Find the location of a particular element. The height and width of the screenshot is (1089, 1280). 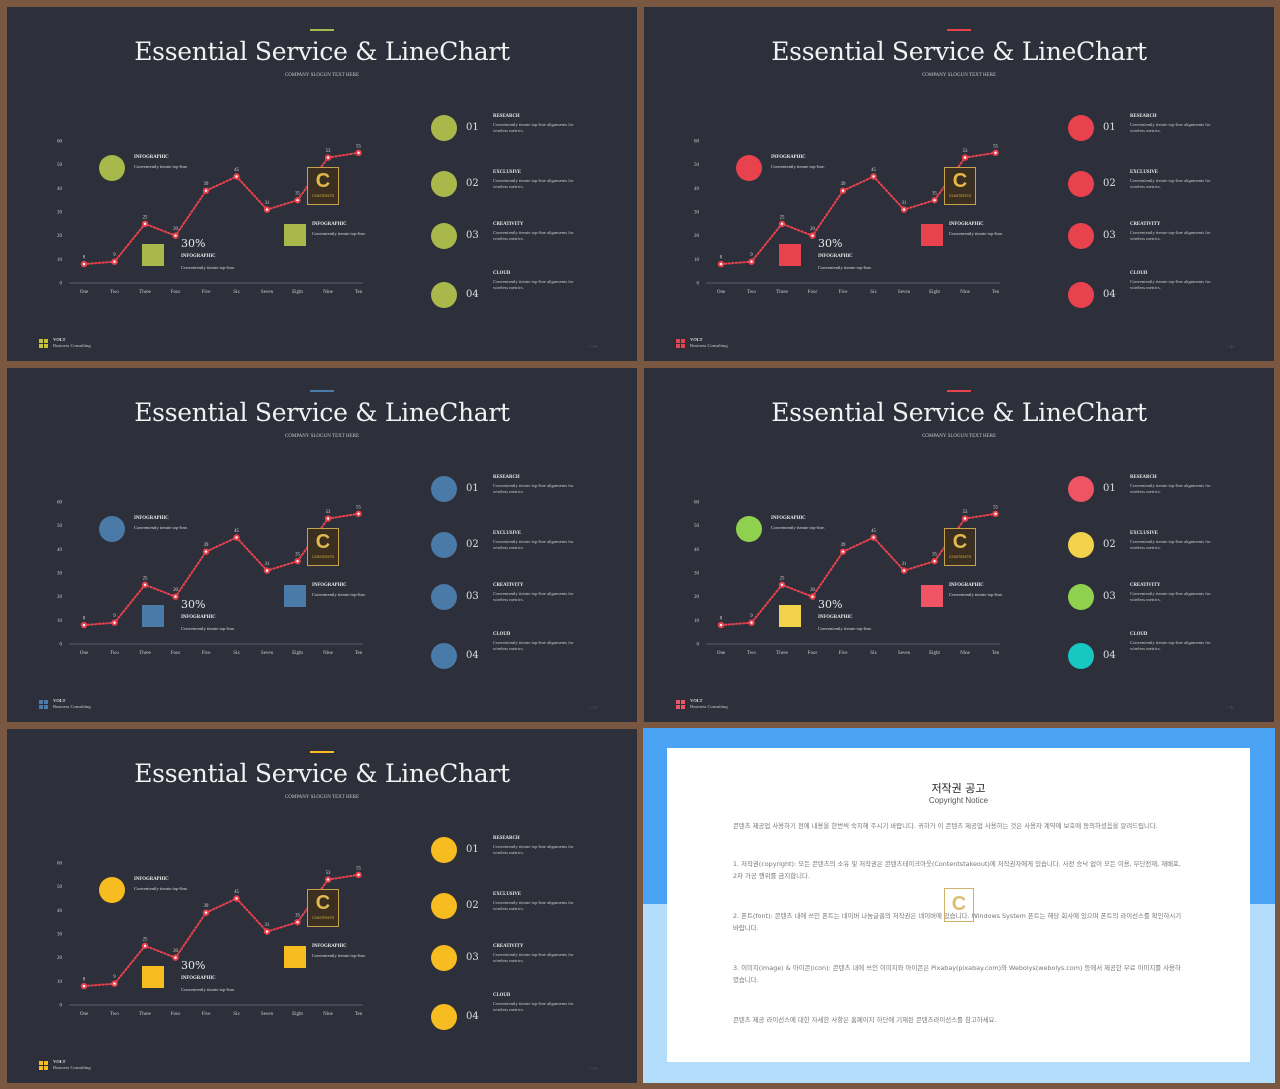

service-number: 04 is located at coordinates (1109, 294).